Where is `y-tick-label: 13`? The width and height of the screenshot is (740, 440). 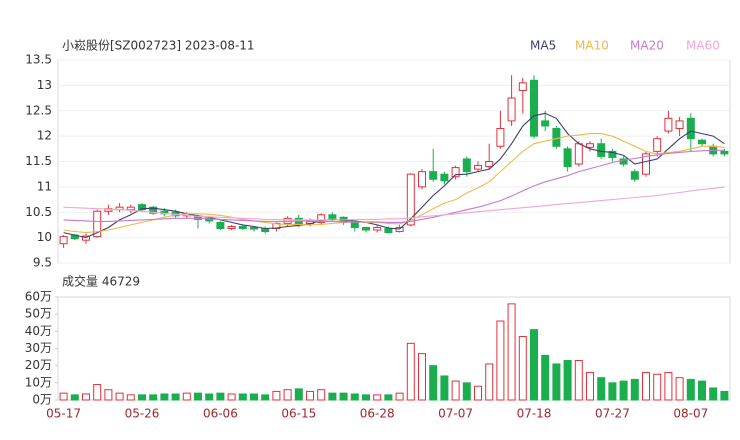
y-tick-label: 13 is located at coordinates (44, 85).